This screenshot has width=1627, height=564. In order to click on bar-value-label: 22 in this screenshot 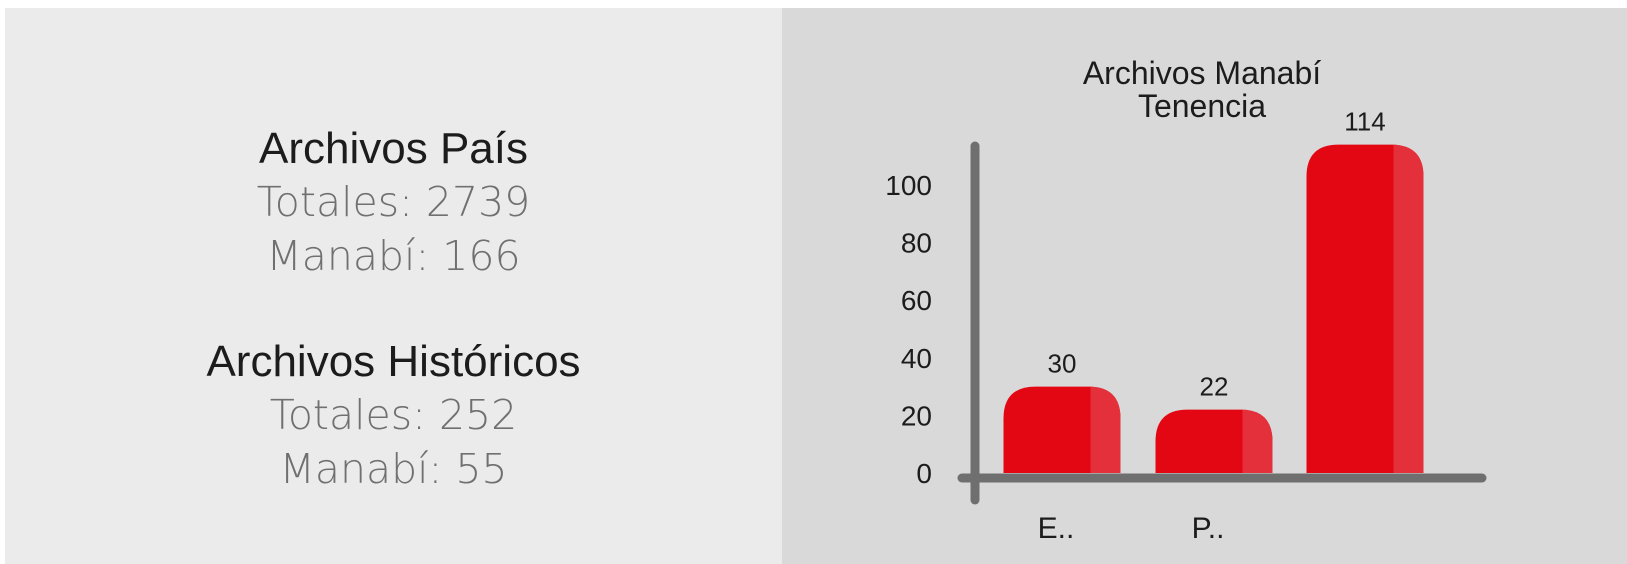, I will do `click(1214, 387)`.